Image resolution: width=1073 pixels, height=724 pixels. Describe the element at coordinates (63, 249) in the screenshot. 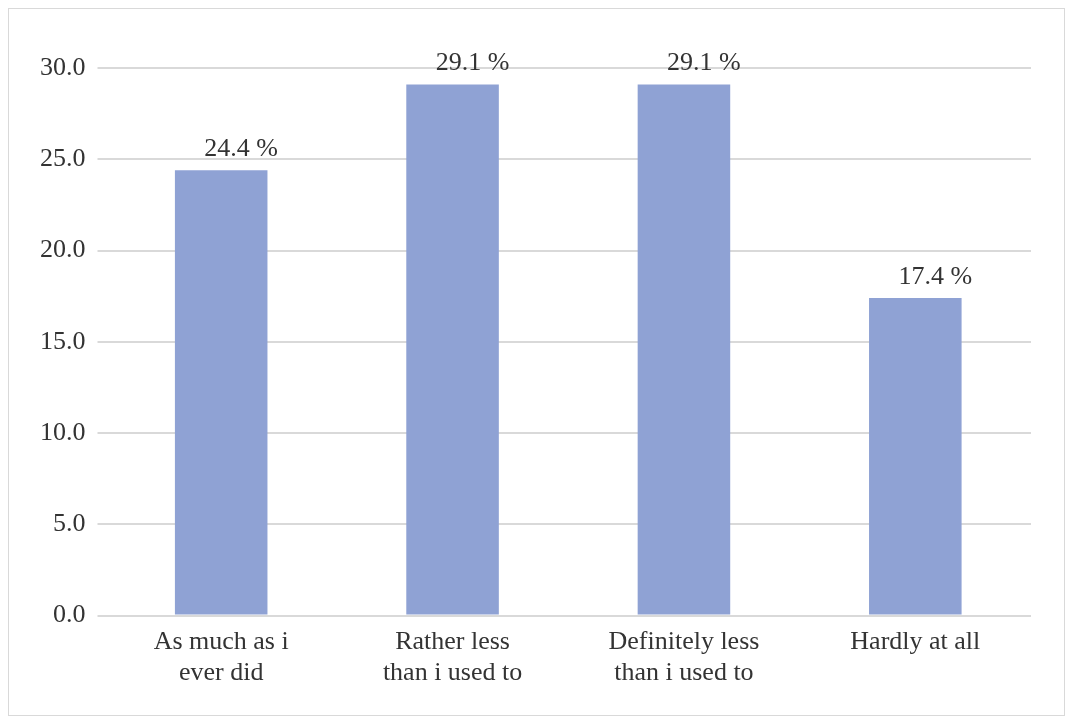

I see `y-tick-label: 20.0` at that location.